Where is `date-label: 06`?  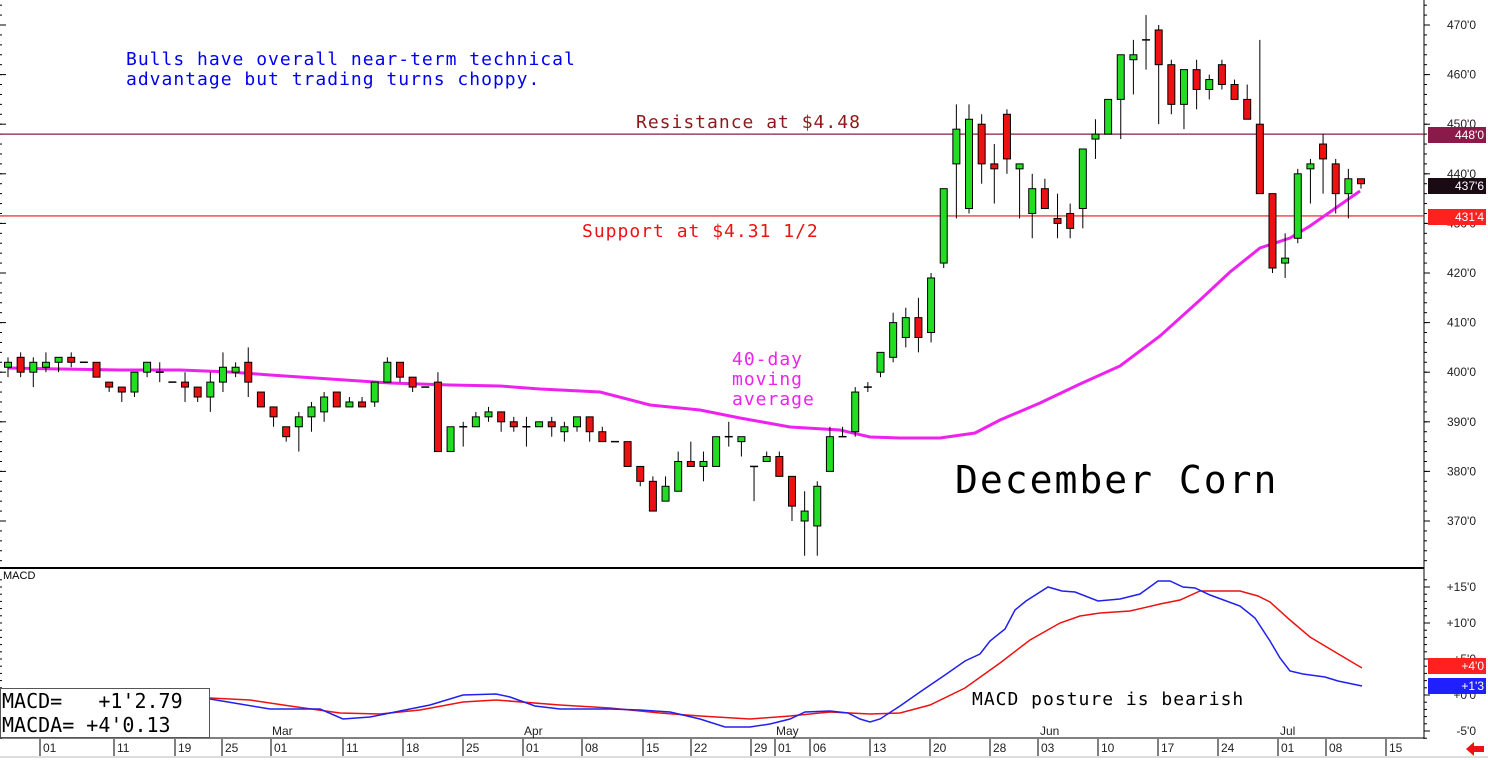 date-label: 06 is located at coordinates (820, 748).